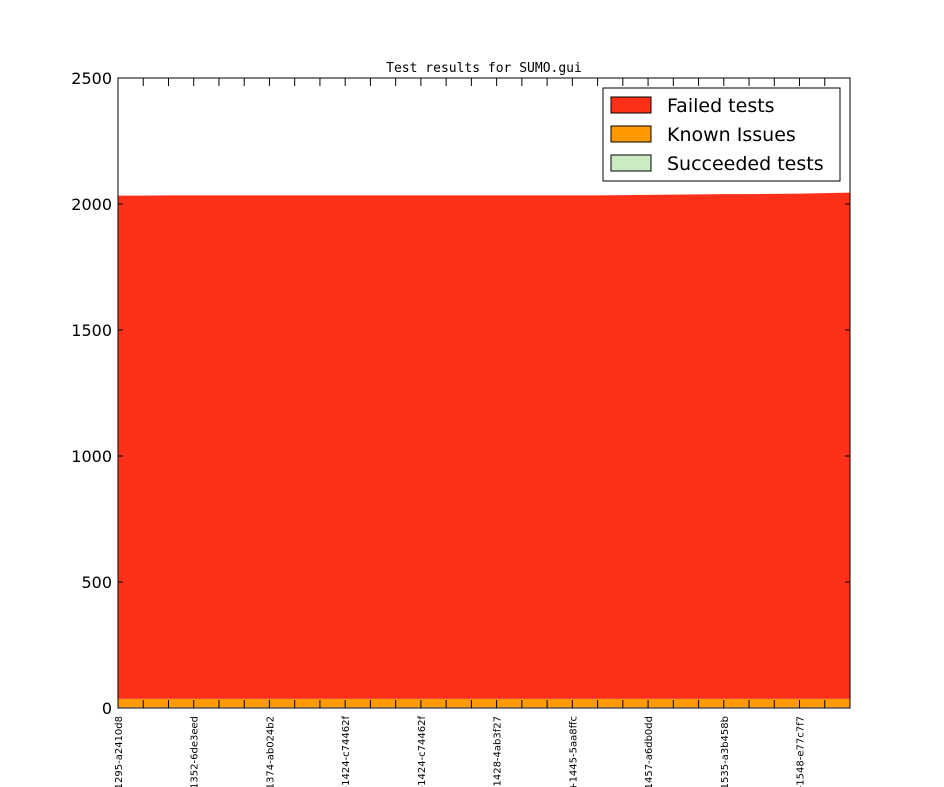 The image size is (944, 787). Describe the element at coordinates (484, 68) in the screenshot. I see `chart-title: Test results for SUMO.gui` at that location.